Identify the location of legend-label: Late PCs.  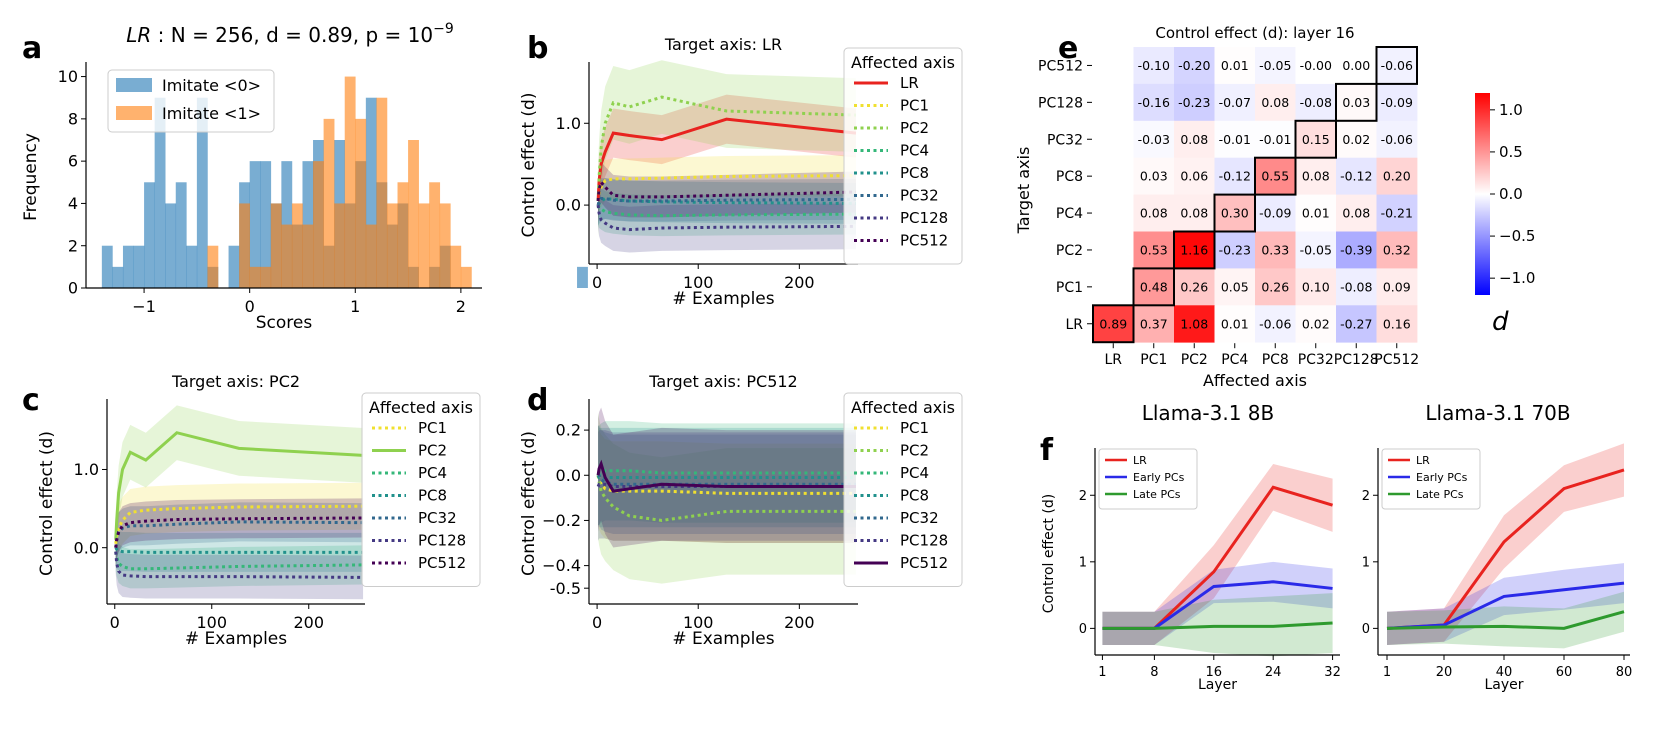
(1157, 494).